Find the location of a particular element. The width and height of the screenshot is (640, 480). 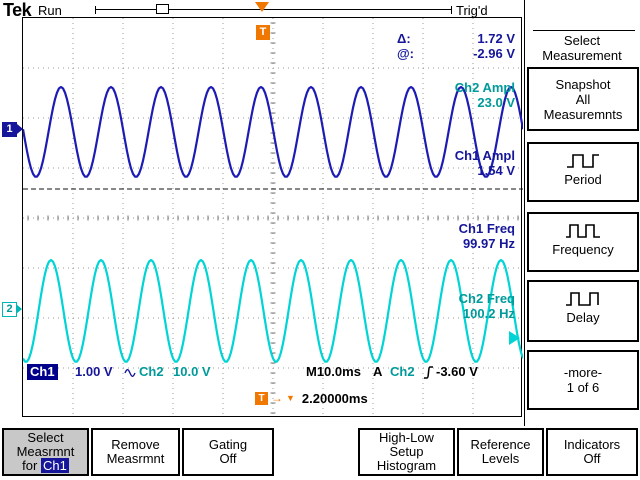

measurement-value: 23.0 V is located at coordinates (496, 102).